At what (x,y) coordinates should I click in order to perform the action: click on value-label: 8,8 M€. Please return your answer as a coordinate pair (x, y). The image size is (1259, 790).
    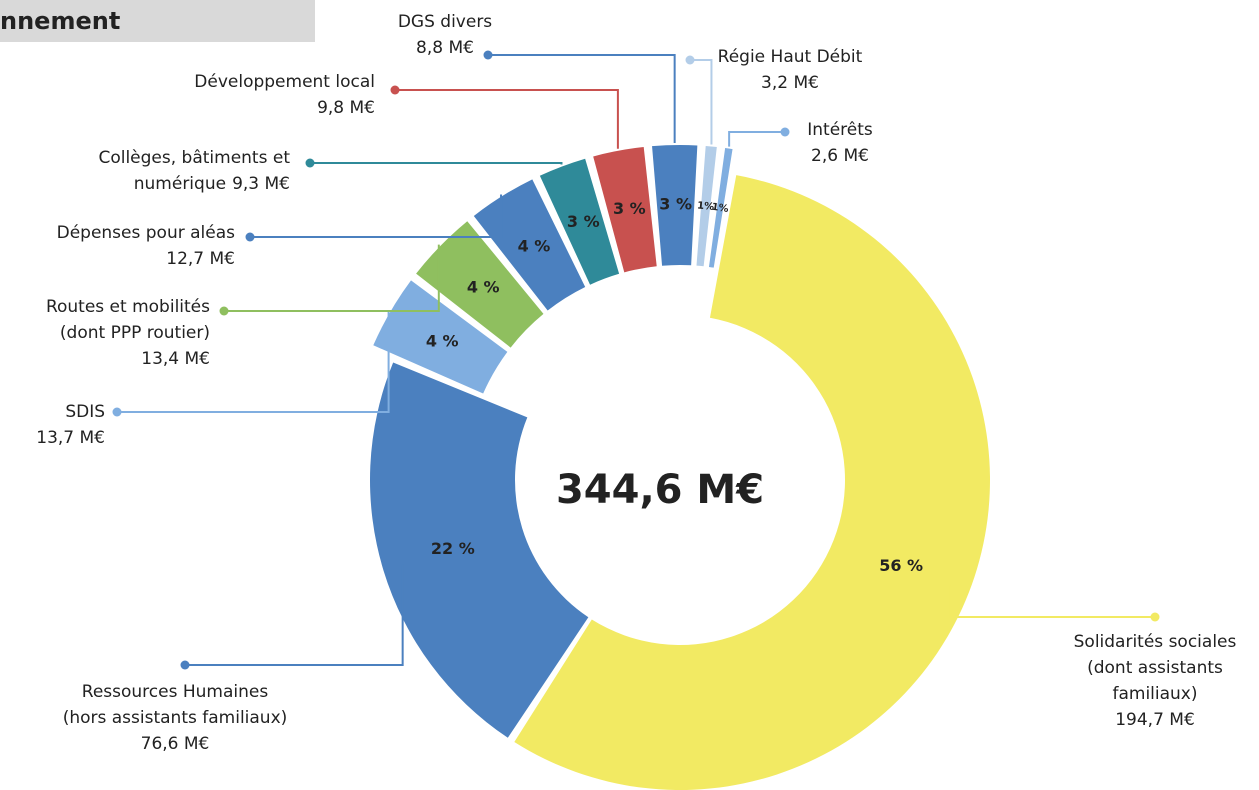
    Looking at the image, I should click on (445, 48).